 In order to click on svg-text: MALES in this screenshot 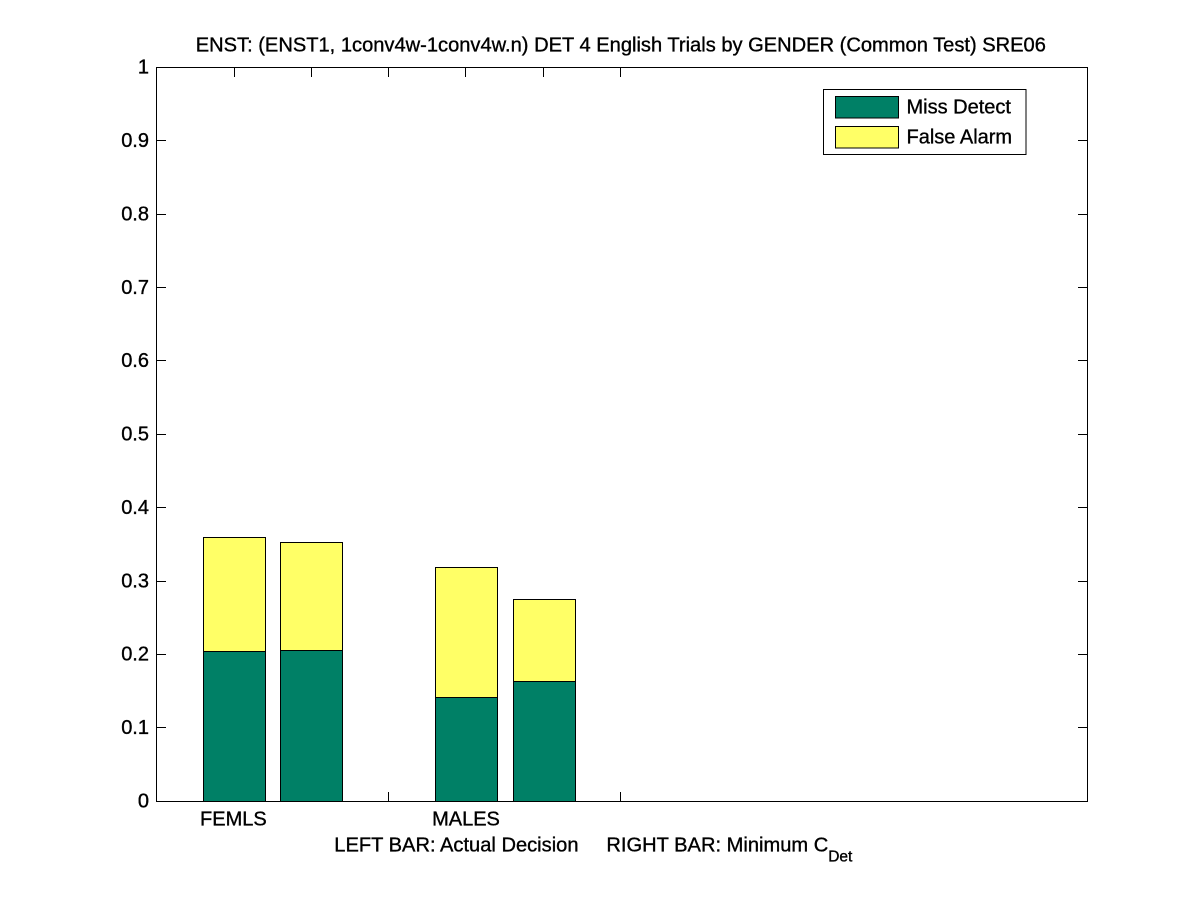, I will do `click(466, 820)`.